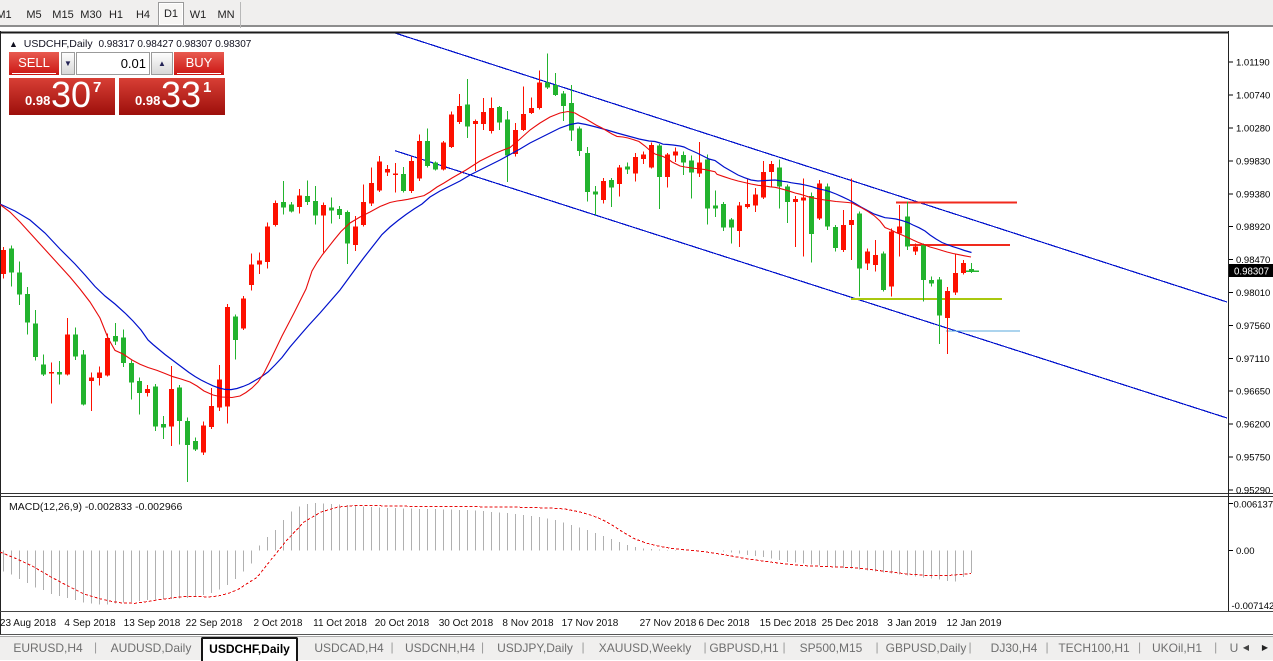  Describe the element at coordinates (278, 623) in the screenshot. I see `svg-text: 2 Oct 2018` at that location.